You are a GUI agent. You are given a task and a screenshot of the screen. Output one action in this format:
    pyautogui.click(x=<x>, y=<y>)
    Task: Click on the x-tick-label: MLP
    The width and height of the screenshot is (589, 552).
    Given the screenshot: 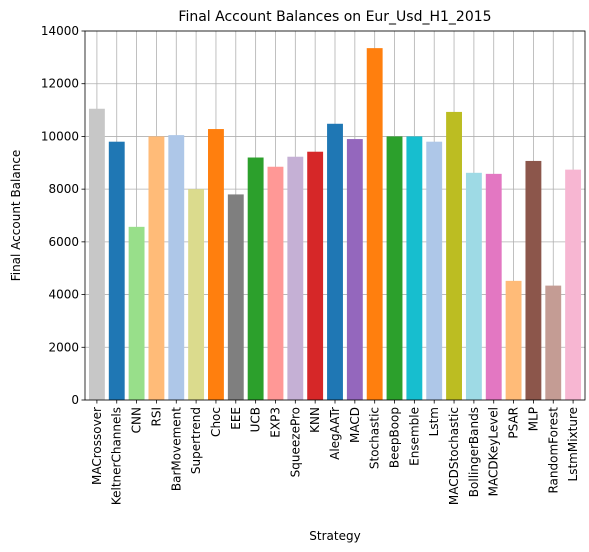 What is the action you would take?
    pyautogui.click(x=533, y=419)
    